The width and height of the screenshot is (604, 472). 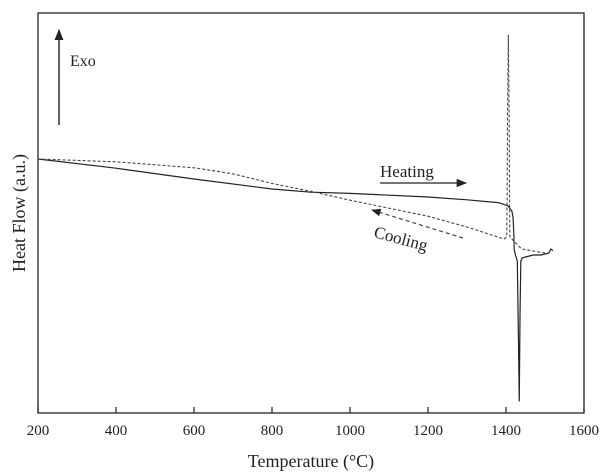 What do you see at coordinates (272, 431) in the screenshot?
I see `x-tick-label: 800` at bounding box center [272, 431].